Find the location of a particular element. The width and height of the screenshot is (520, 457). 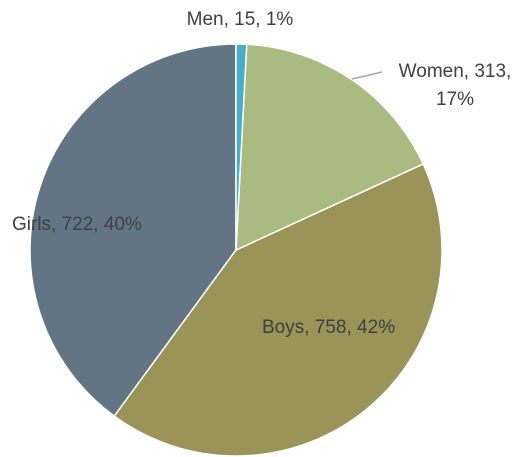

data-label: Boys, 758, 42% is located at coordinates (329, 327).